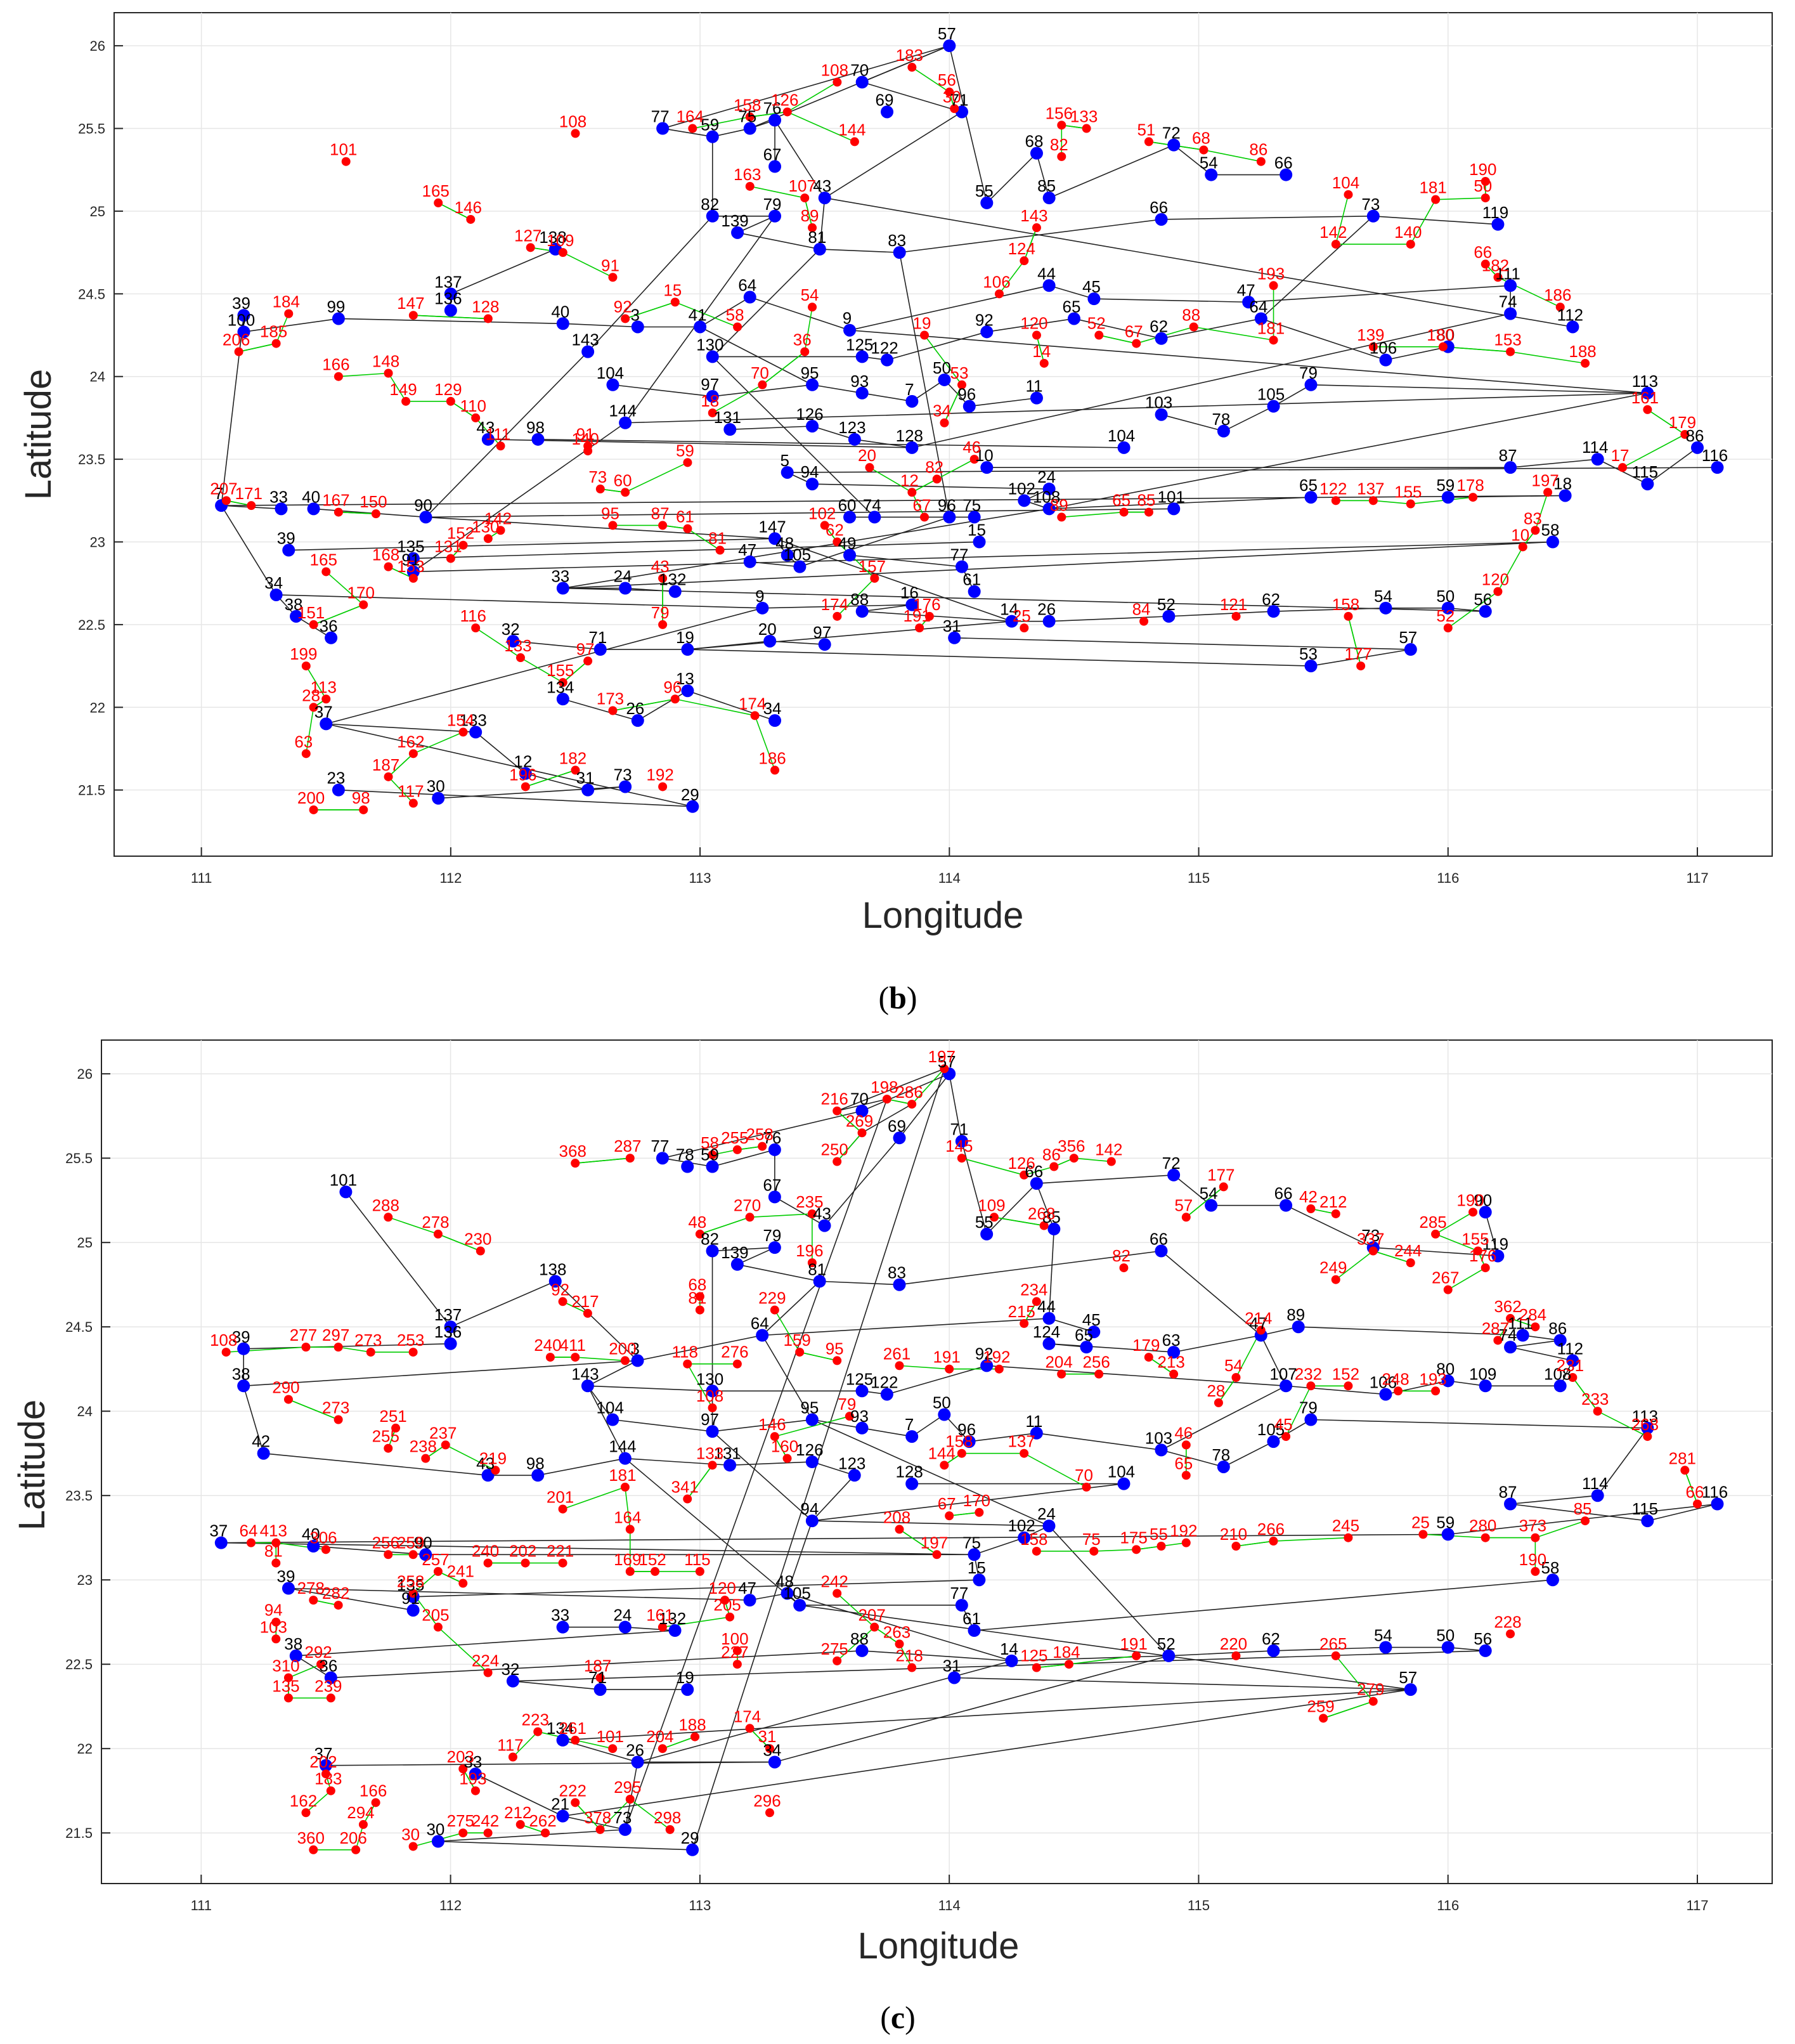 The image size is (1795, 2044). What do you see at coordinates (335, 1334) in the screenshot?
I see `added-node-label: 297` at bounding box center [335, 1334].